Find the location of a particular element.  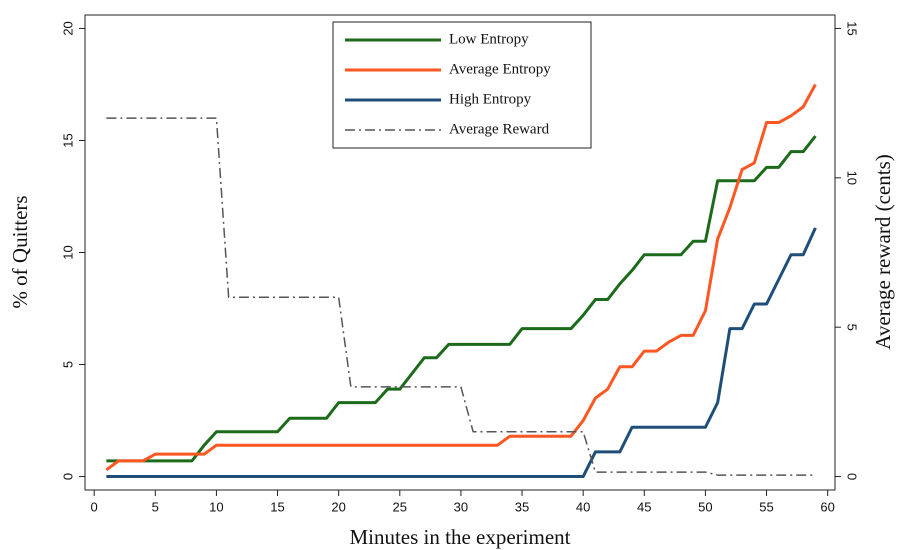

legend-label: High Entropy is located at coordinates (490, 99).